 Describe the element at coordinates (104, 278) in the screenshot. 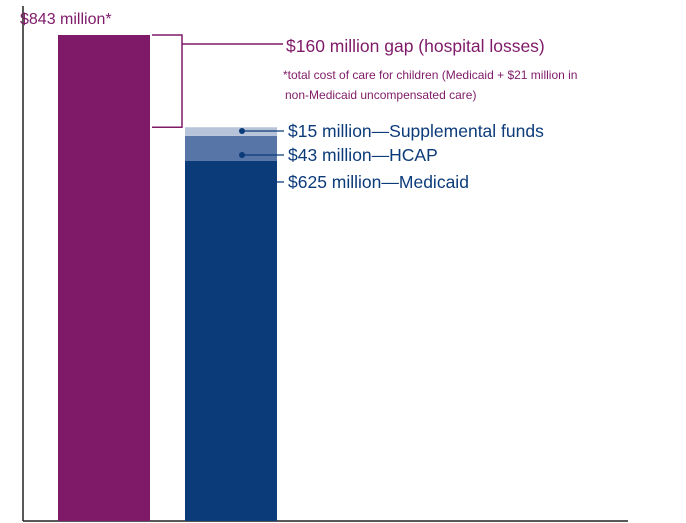

I see `bar-segment-total_cost` at that location.